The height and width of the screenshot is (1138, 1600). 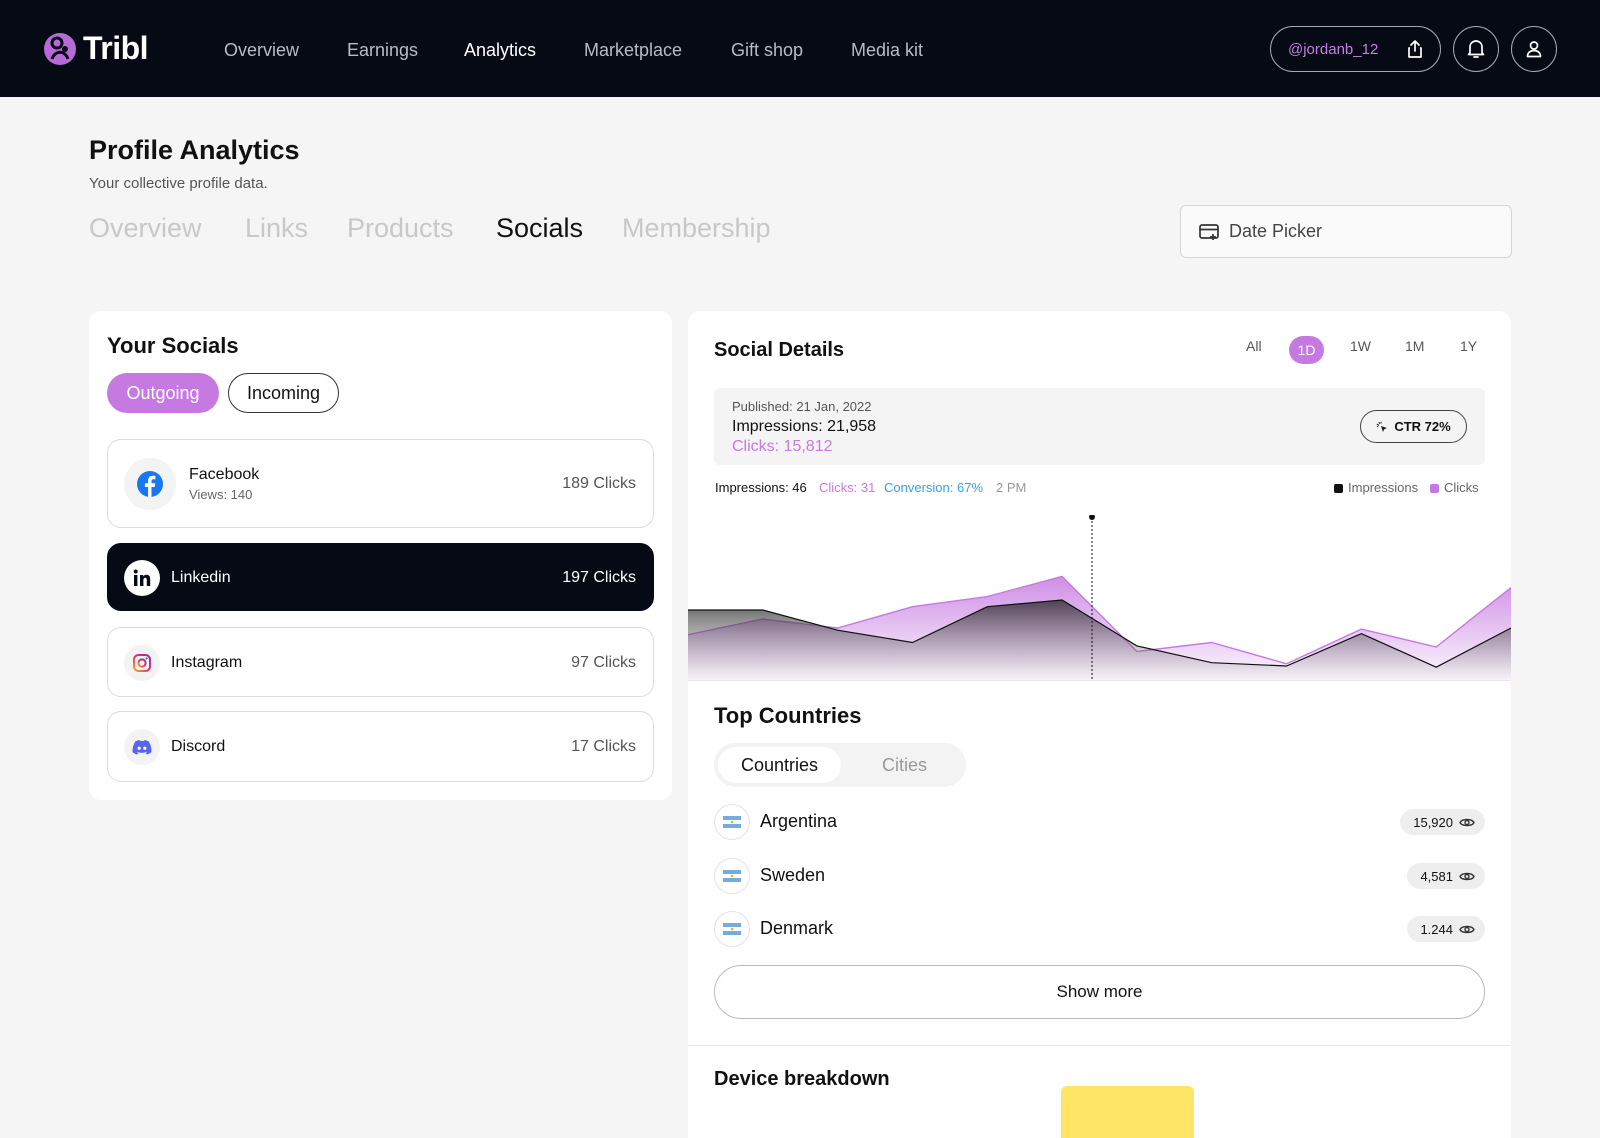 What do you see at coordinates (150, 484) in the screenshot?
I see `facebook-icon` at bounding box center [150, 484].